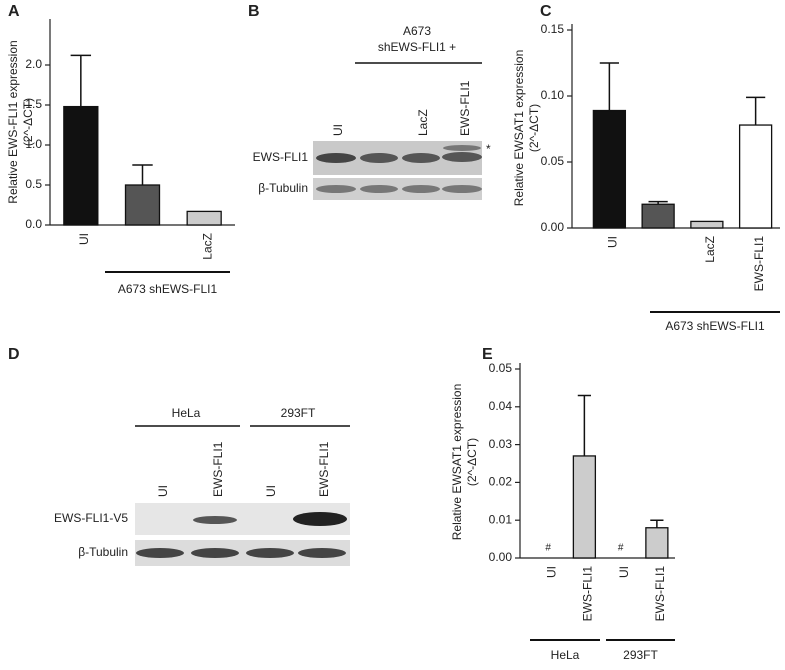  Describe the element at coordinates (281, 157) in the screenshot. I see `row-label: EWS-FLI1` at that location.